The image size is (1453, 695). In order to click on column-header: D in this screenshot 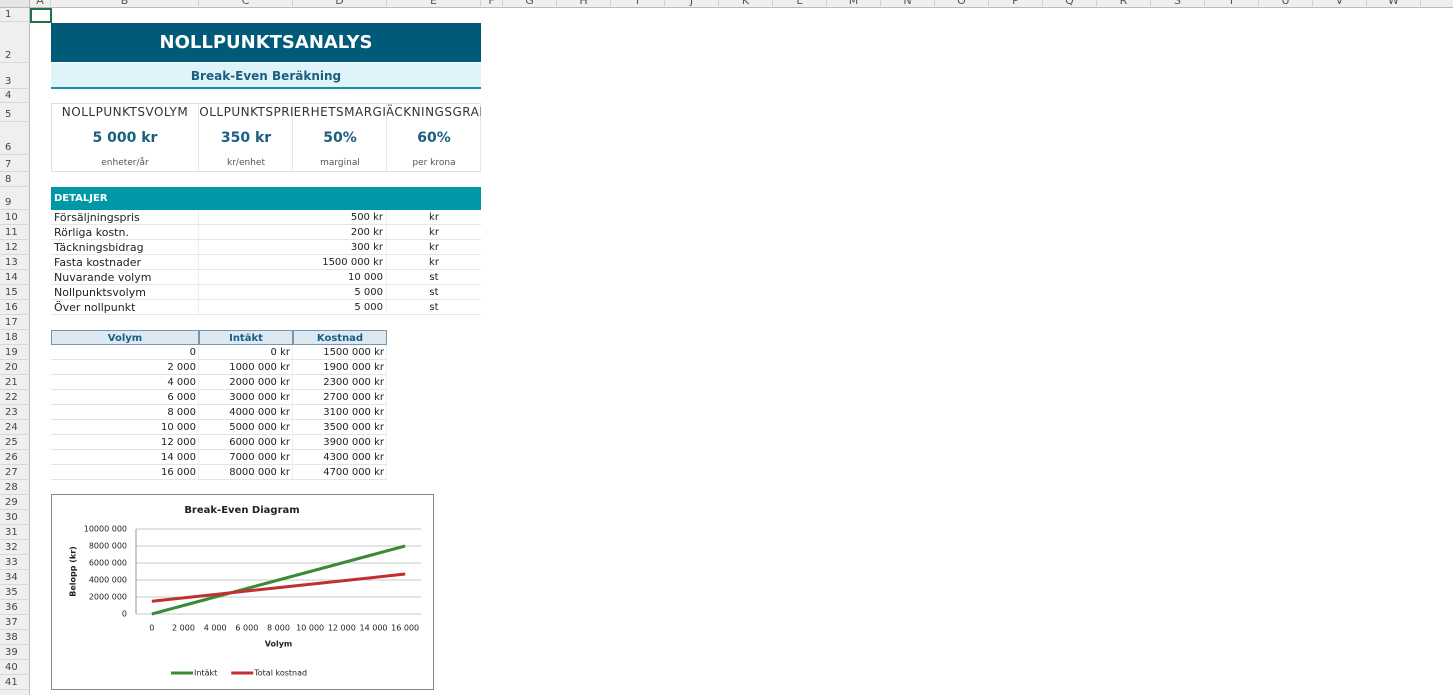, I will do `click(340, 4)`.